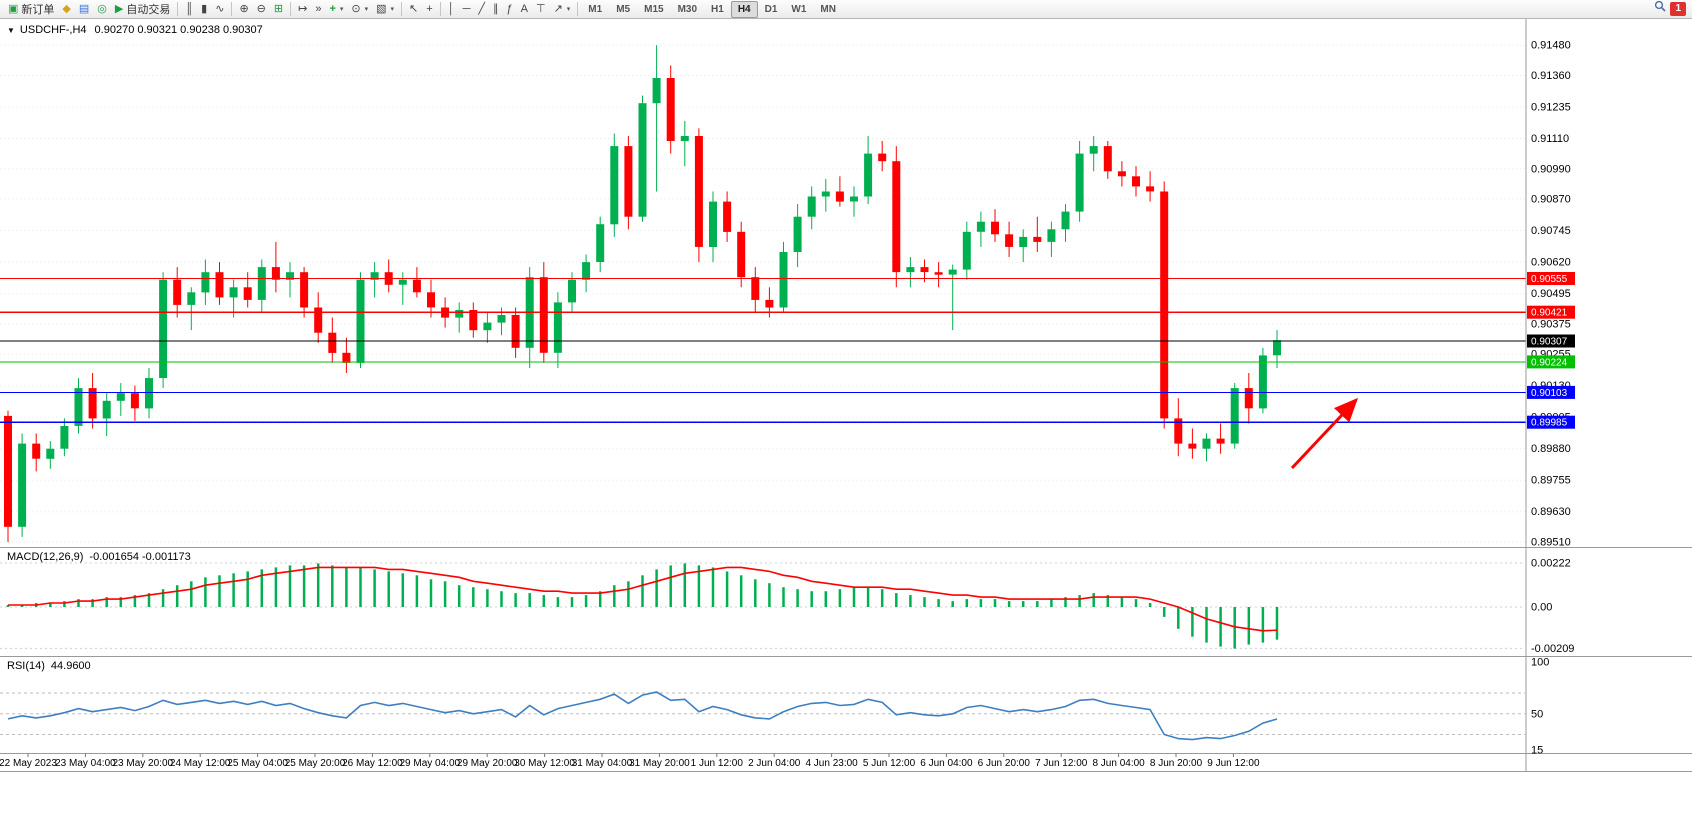 This screenshot has width=1692, height=837. What do you see at coordinates (1551, 231) in the screenshot?
I see `price-axis-label: 0.90745` at bounding box center [1551, 231].